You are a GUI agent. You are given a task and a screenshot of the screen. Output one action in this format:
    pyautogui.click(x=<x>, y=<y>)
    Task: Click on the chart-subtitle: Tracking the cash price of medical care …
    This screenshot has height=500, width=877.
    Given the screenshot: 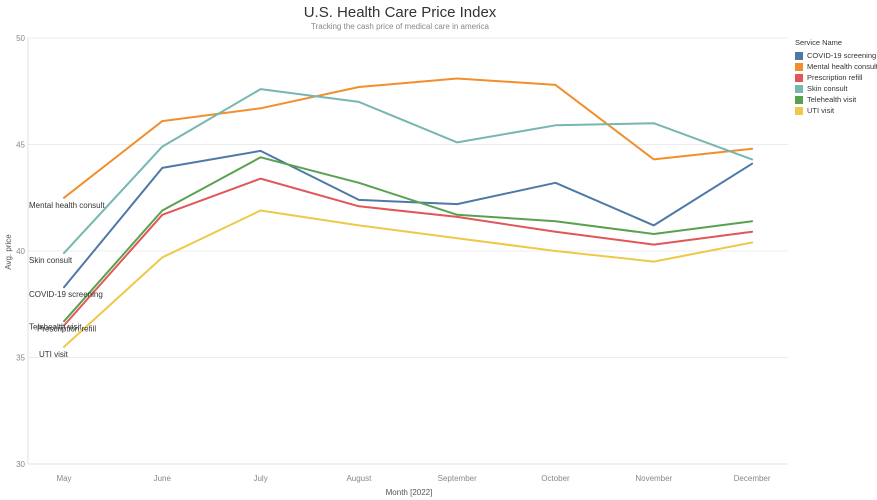 What is the action you would take?
    pyautogui.click(x=400, y=26)
    